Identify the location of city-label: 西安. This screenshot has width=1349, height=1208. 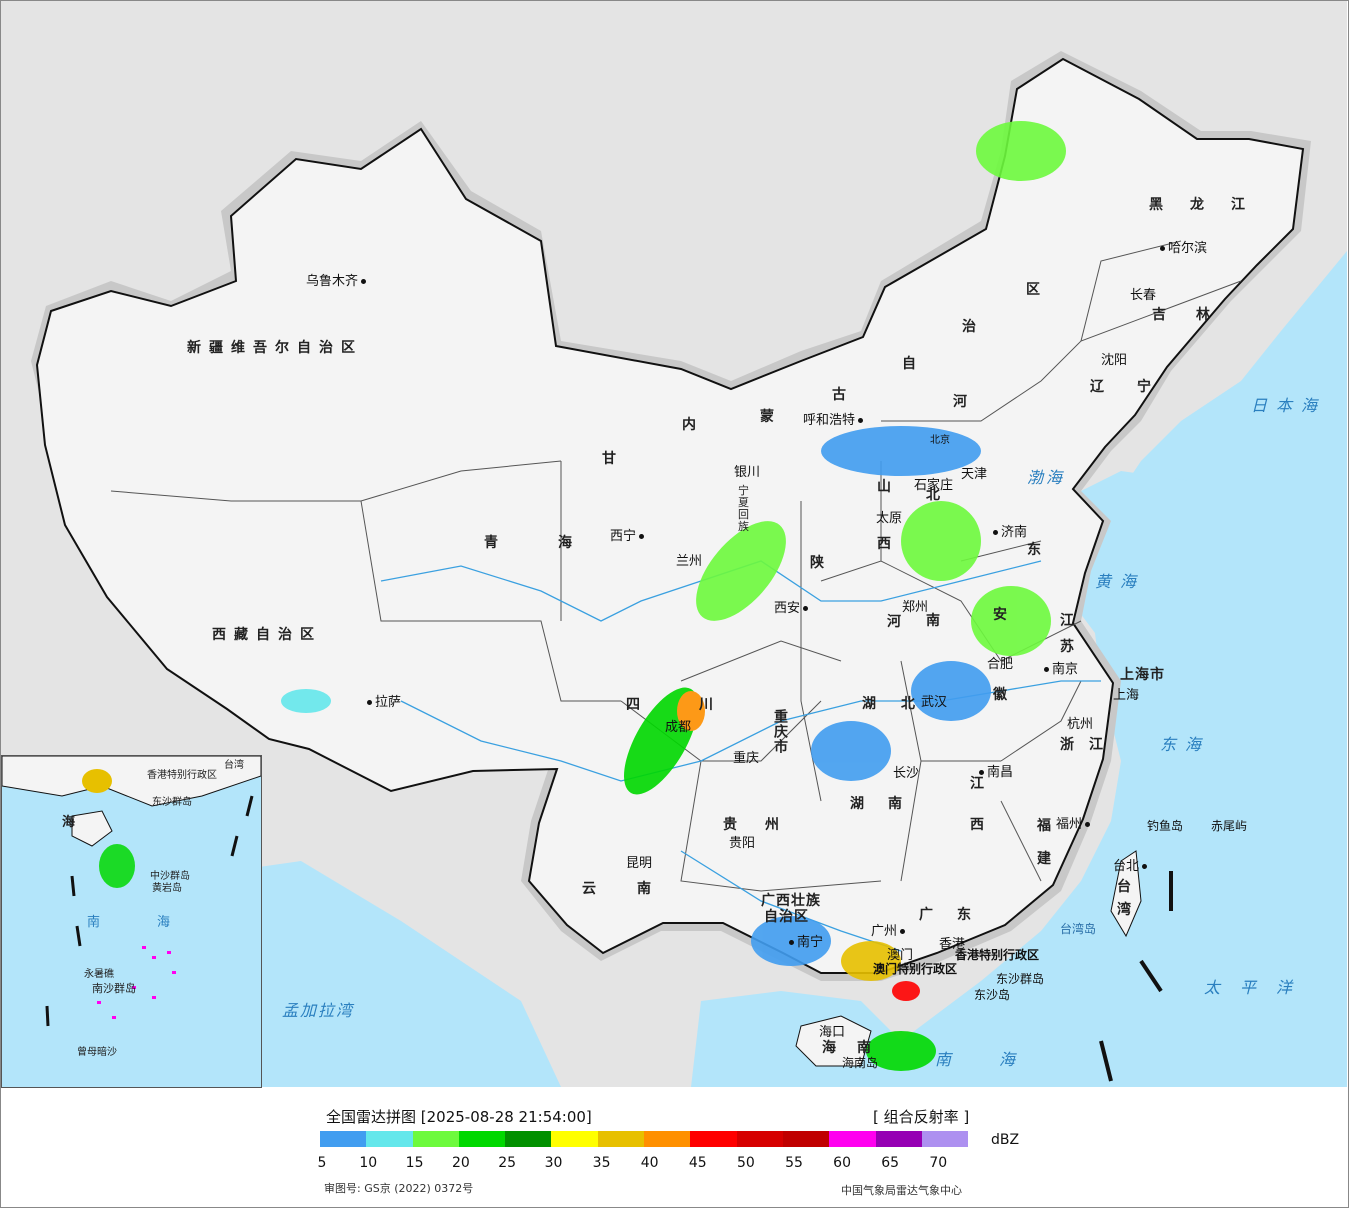
(792, 606).